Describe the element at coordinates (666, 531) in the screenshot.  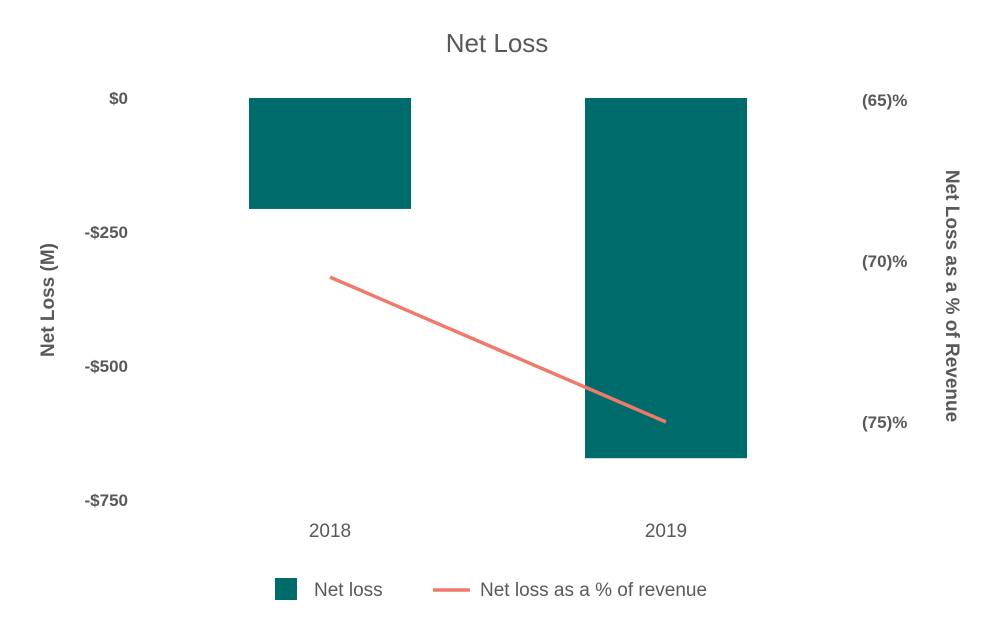
I see `x-category-label: 2019` at that location.